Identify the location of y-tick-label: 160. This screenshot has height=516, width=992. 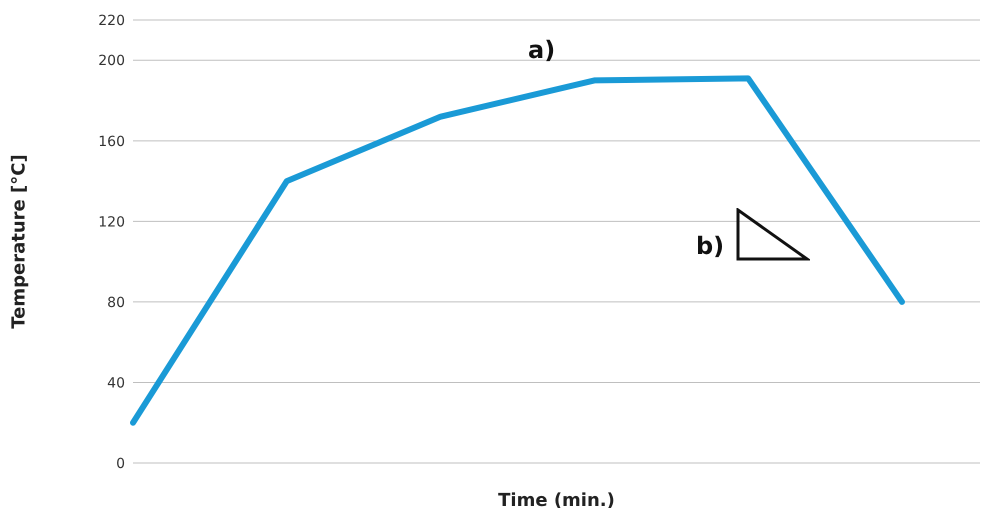
(111, 142).